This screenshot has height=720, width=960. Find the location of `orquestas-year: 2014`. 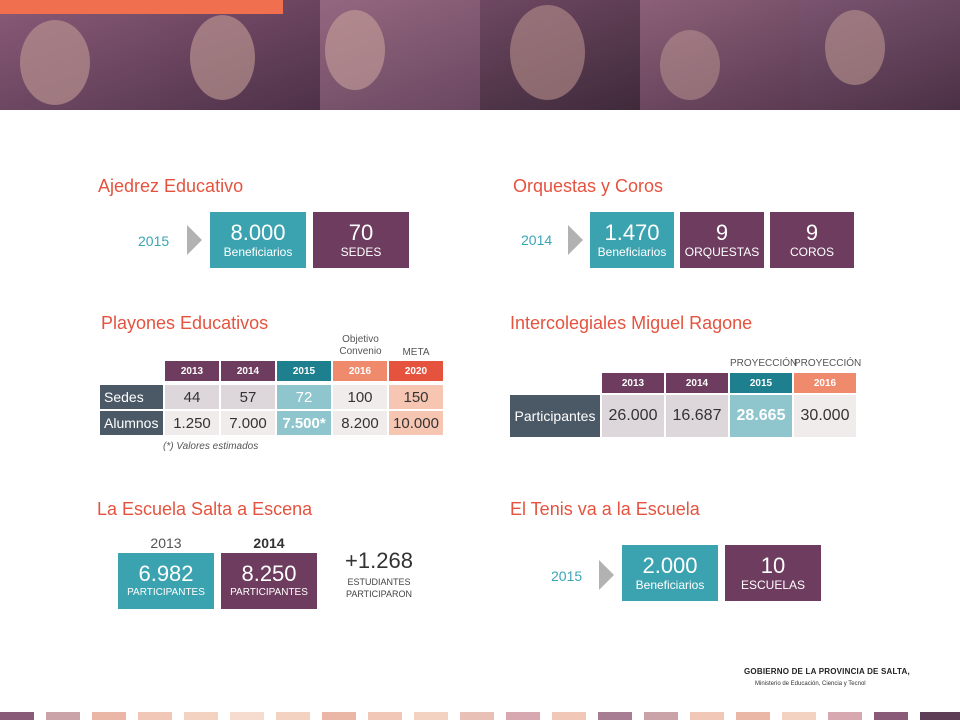

orquestas-year: 2014 is located at coordinates (537, 240).